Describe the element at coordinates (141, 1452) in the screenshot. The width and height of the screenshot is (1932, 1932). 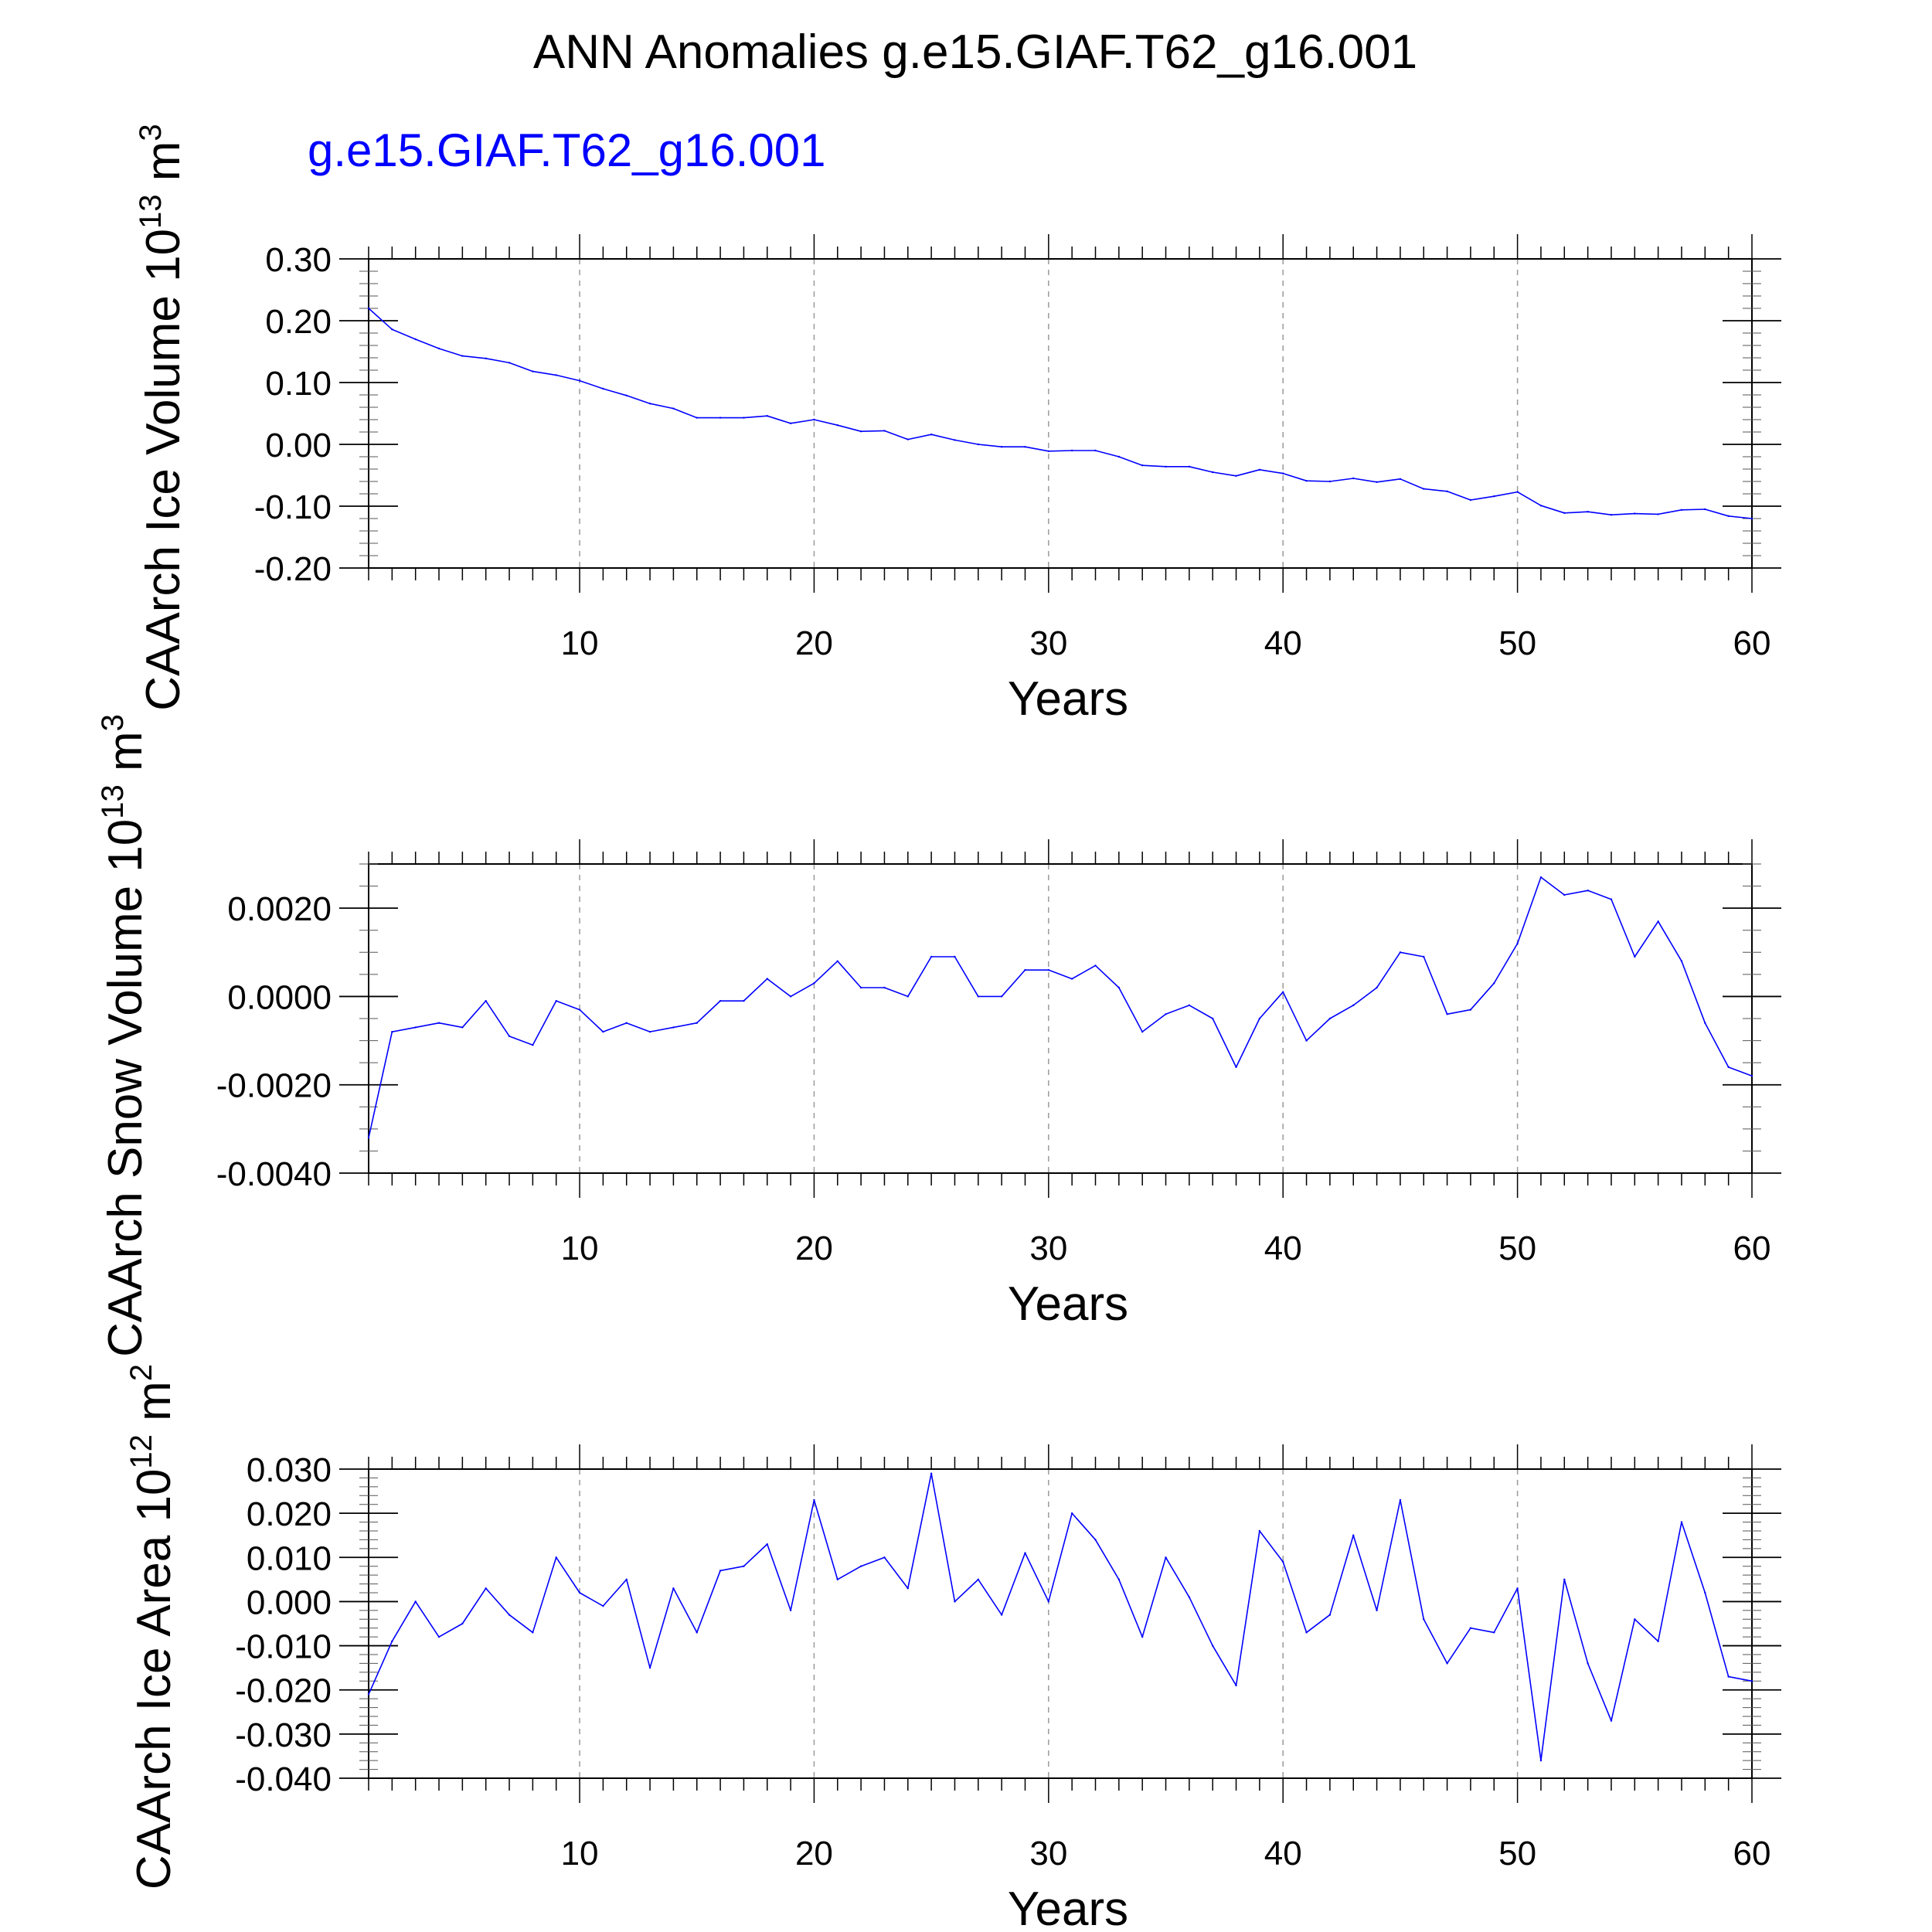
I see `y-axis-title-exp1: 12` at that location.